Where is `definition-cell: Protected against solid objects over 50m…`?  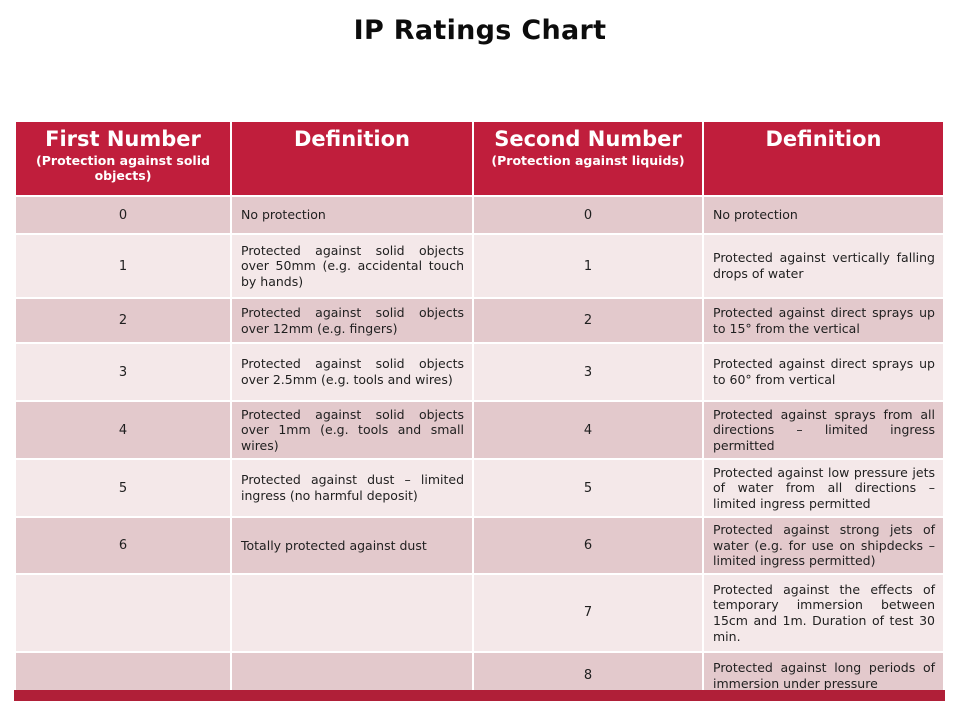 definition-cell: Protected against solid objects over 50m… is located at coordinates (352, 266).